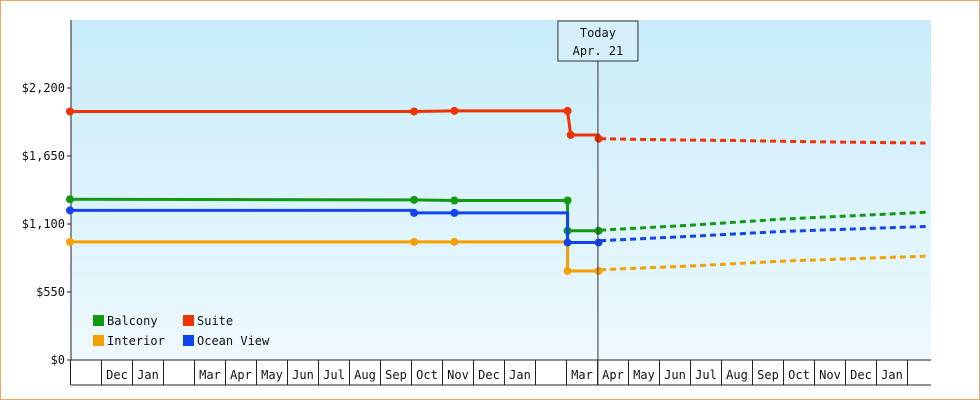  I want to click on today-date: Apr. 21, so click(598, 51).